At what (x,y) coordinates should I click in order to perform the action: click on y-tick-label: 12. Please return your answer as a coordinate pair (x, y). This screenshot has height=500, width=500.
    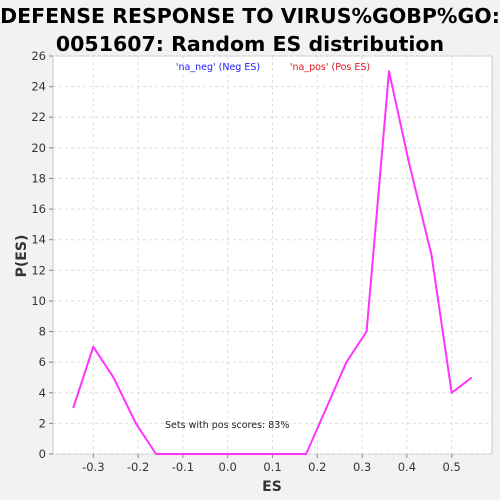
    Looking at the image, I should click on (38, 270).